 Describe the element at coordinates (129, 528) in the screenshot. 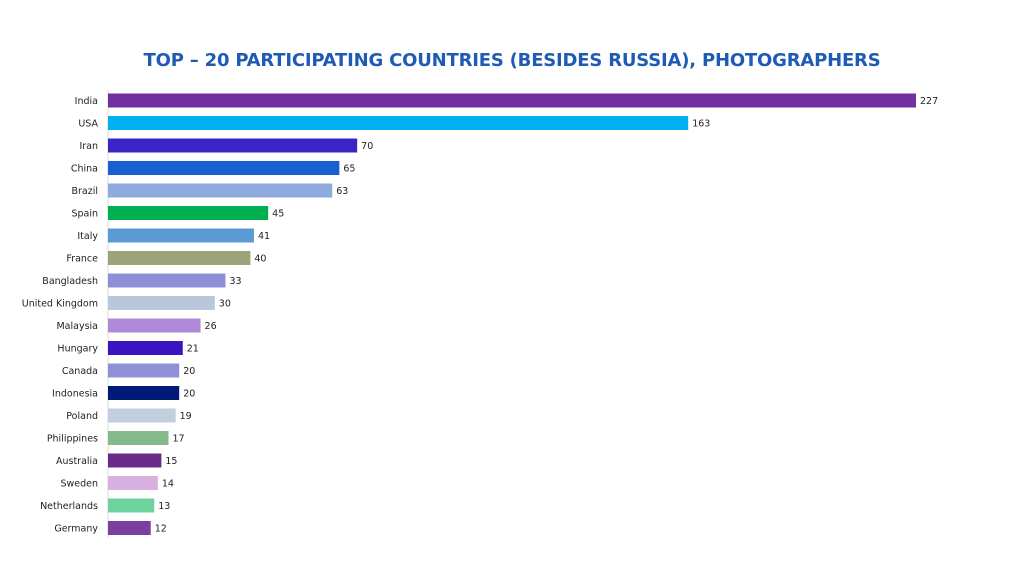

I see `bar-germany` at that location.